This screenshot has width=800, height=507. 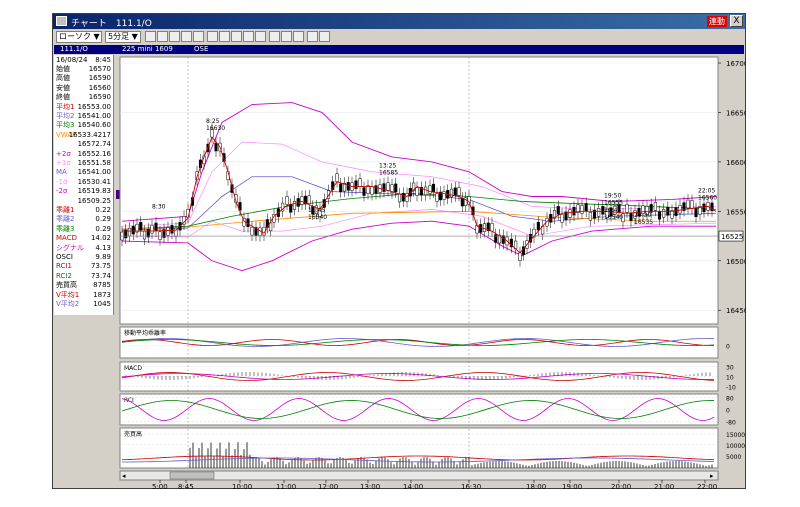 What do you see at coordinates (399, 21) in the screenshot?
I see `title-bar: チャート 111.1/O 連動 X` at bounding box center [399, 21].